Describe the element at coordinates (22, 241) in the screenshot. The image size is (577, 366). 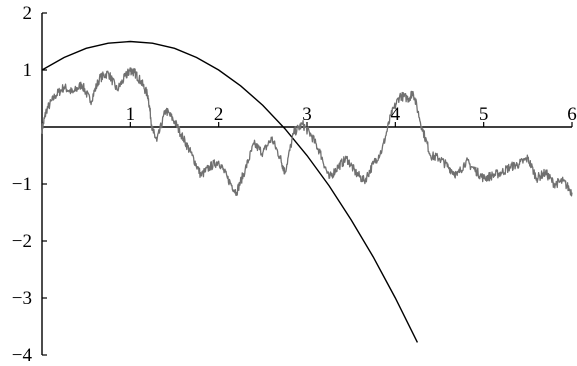
I see `y-tick-label: −2` at that location.